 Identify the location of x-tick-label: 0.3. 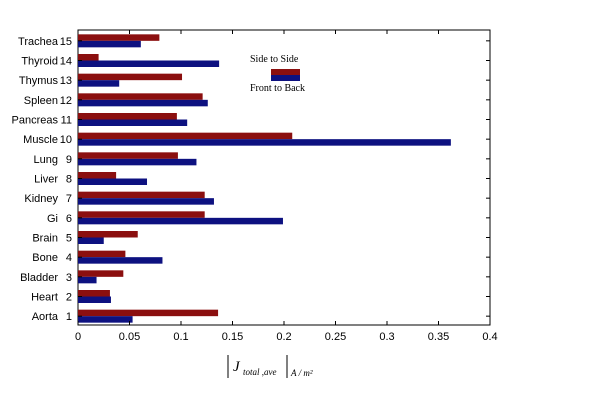
(386, 337).